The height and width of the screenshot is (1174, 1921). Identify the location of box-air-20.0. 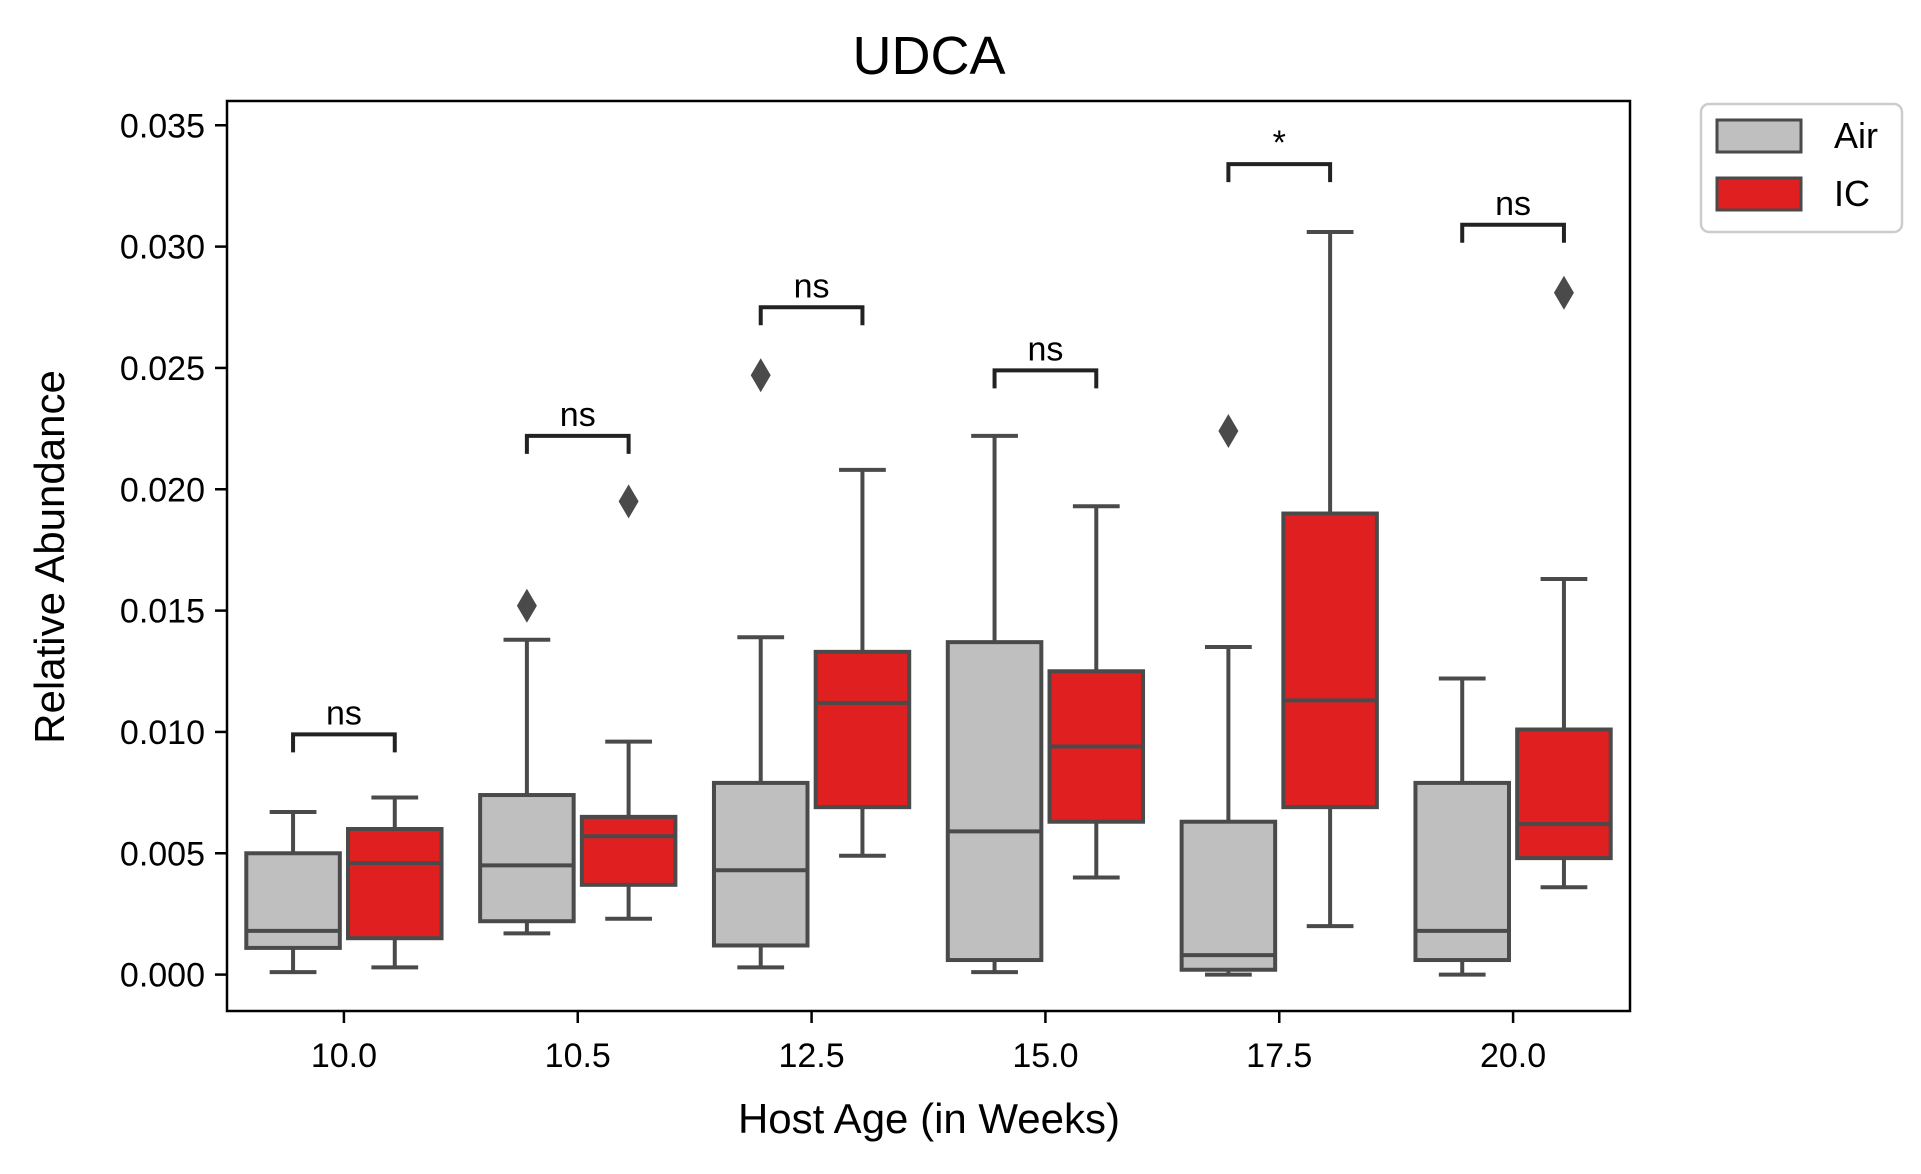
(1462, 826).